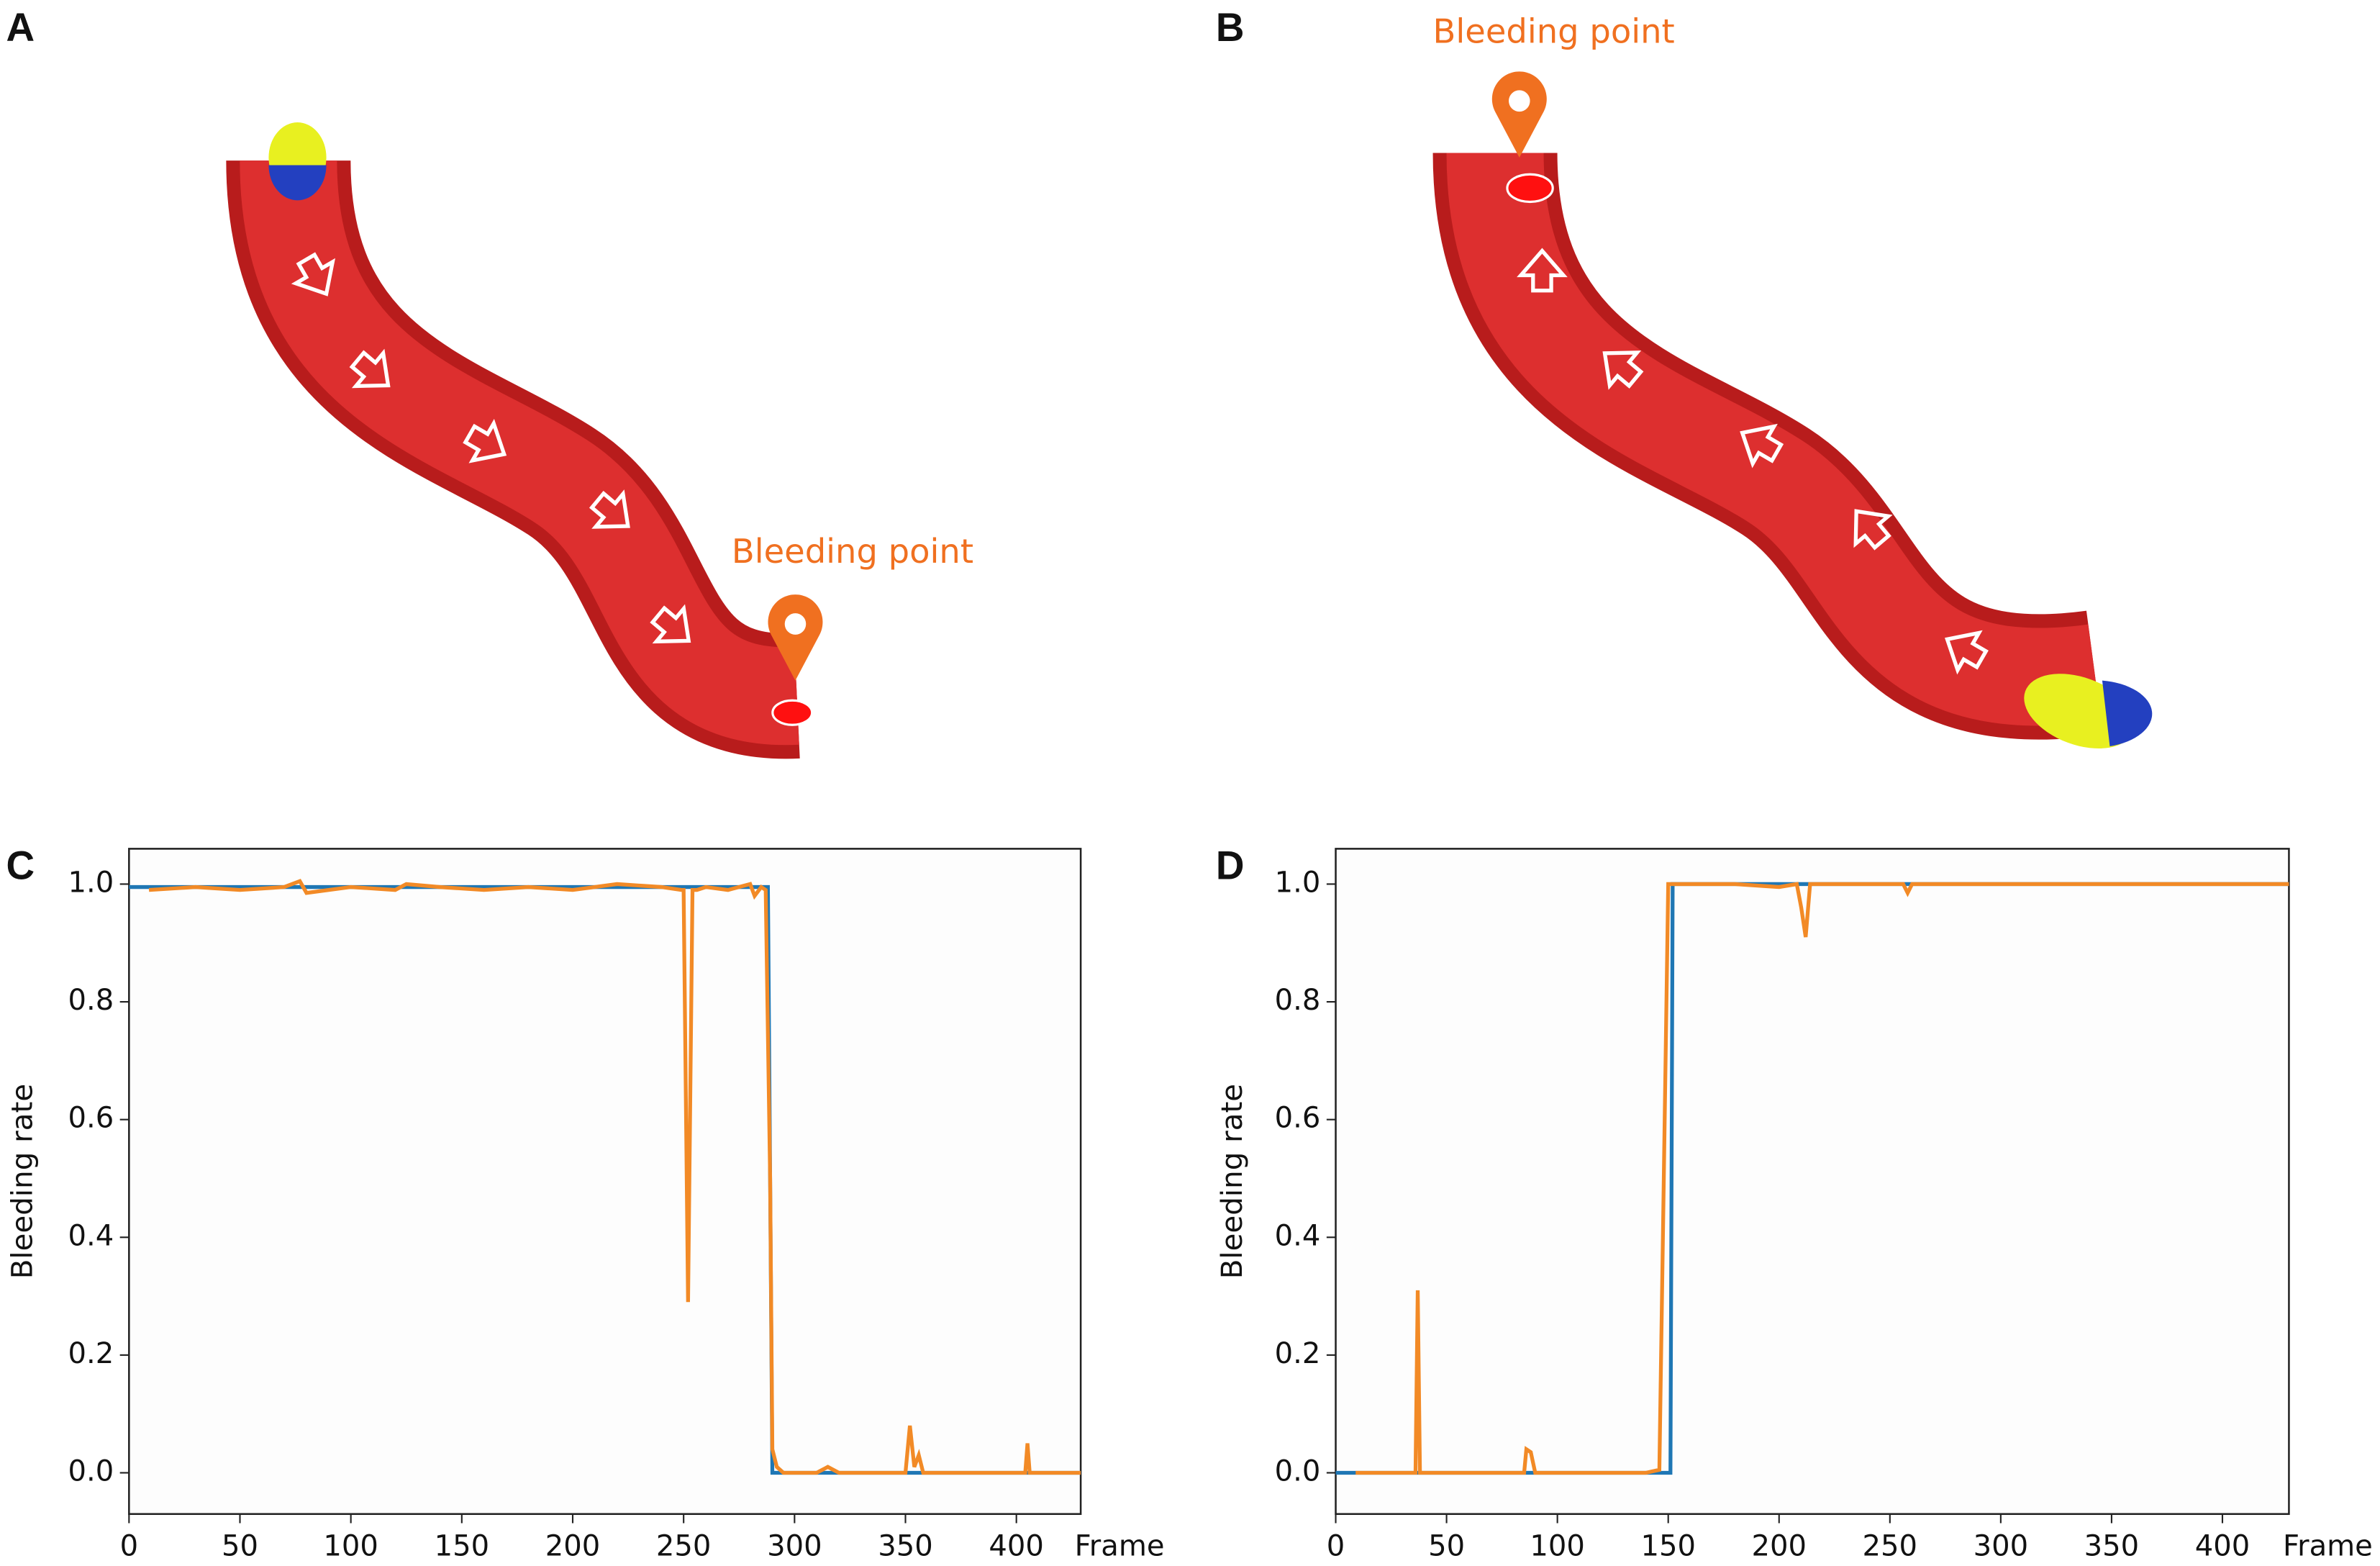  Describe the element at coordinates (1230, 865) in the screenshot. I see `panel-label: D` at that location.